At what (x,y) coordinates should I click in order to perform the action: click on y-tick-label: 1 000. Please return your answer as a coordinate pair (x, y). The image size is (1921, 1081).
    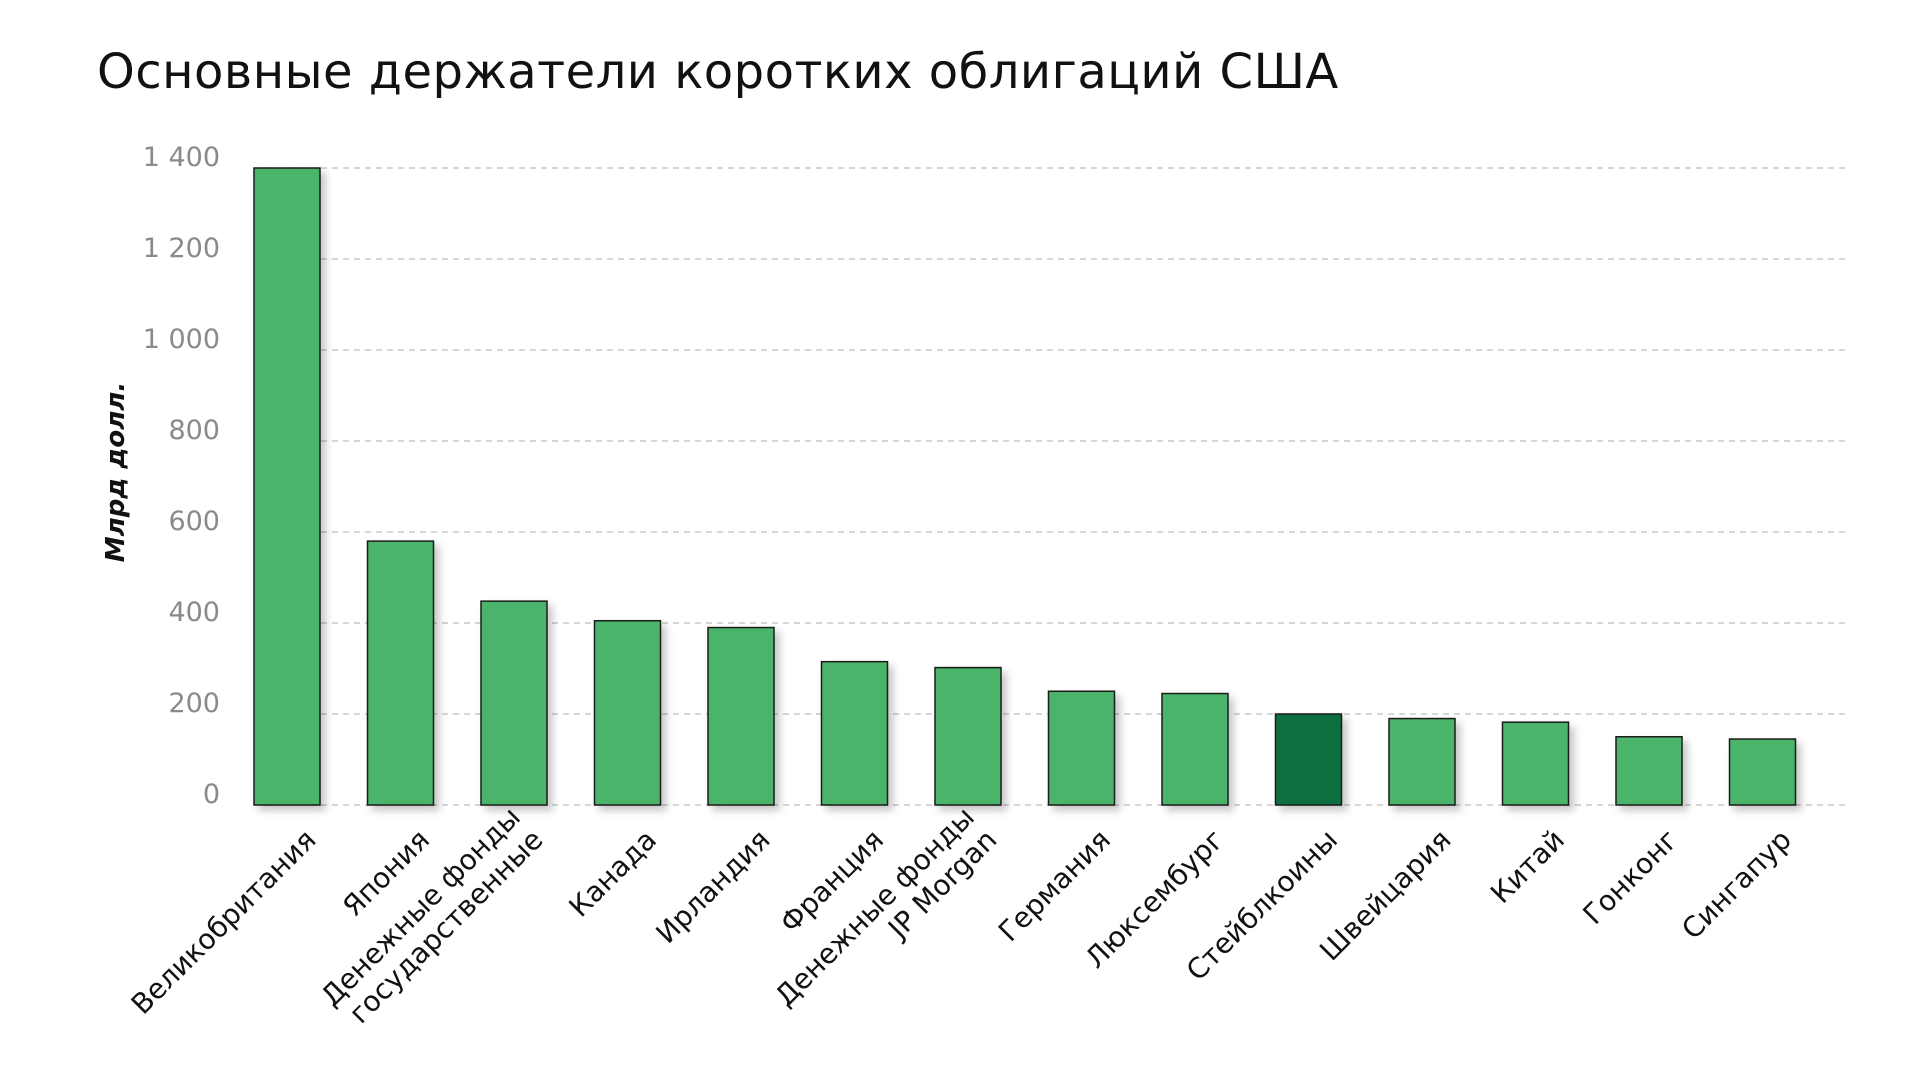
    Looking at the image, I should click on (181, 339).